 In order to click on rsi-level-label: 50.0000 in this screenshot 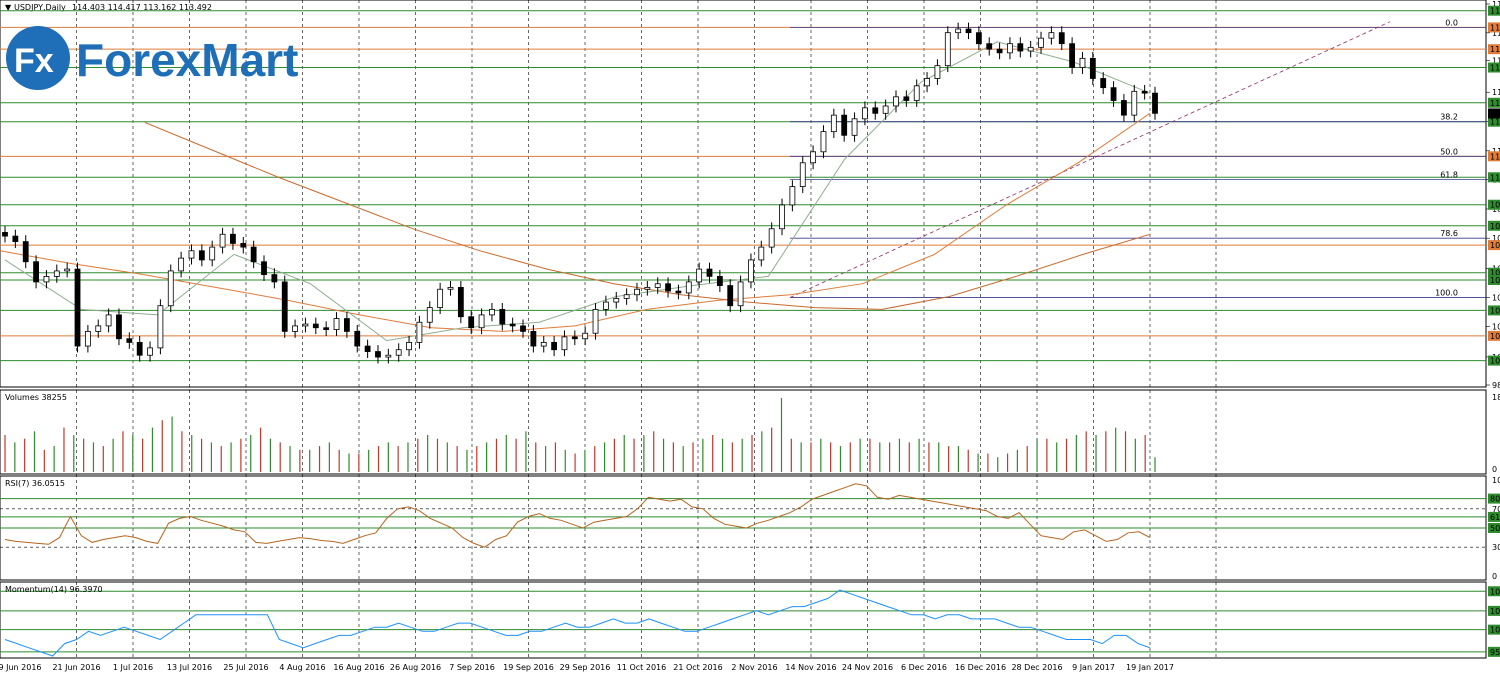, I will do `click(1495, 528)`.